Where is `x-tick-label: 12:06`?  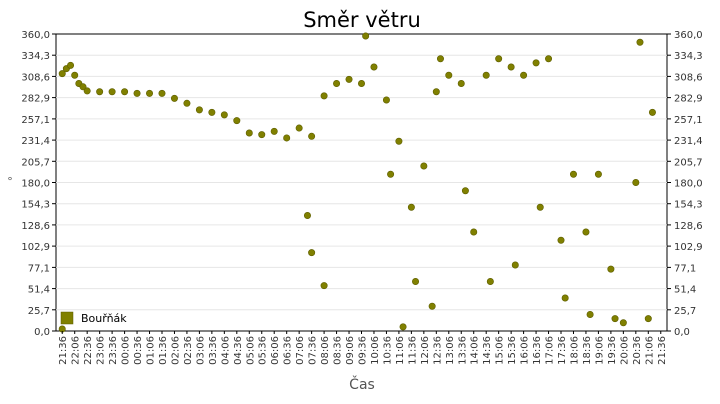
x-tick-label: 12:06 is located at coordinates (425, 350).